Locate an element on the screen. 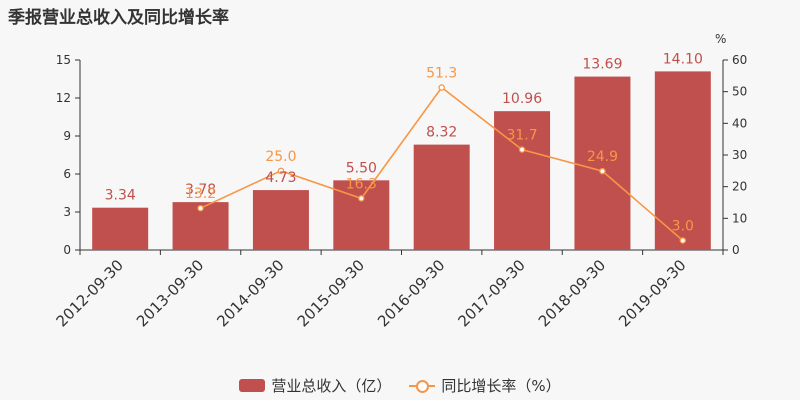 The image size is (800, 400). y-right-tick-label: 40 is located at coordinates (739, 123).